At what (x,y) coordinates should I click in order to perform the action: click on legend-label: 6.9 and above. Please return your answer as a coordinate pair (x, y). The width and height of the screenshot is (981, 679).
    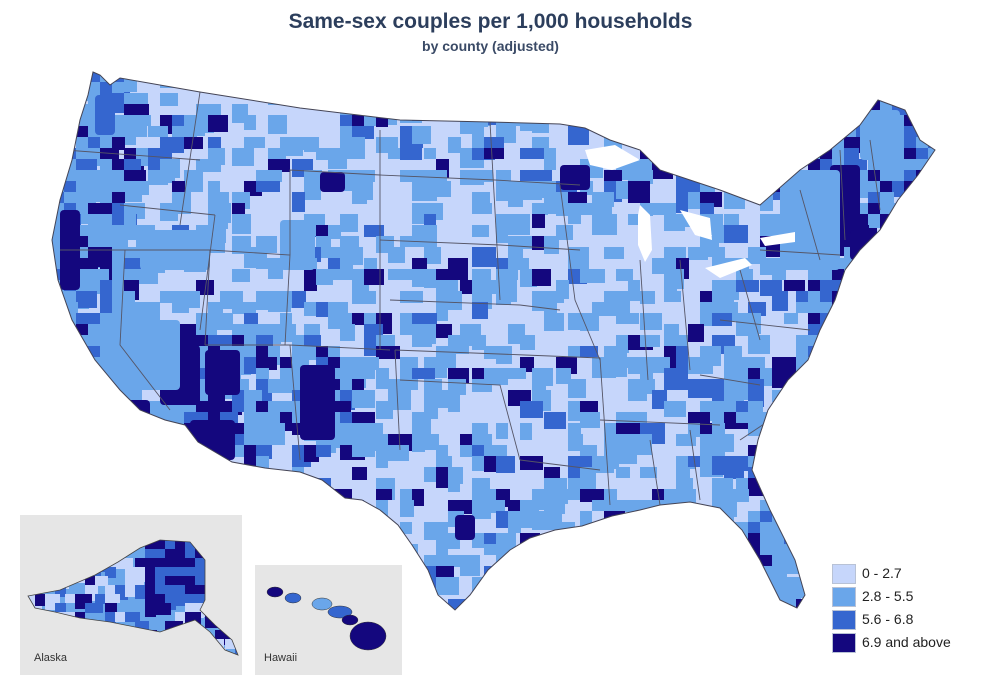
    Looking at the image, I should click on (906, 642).